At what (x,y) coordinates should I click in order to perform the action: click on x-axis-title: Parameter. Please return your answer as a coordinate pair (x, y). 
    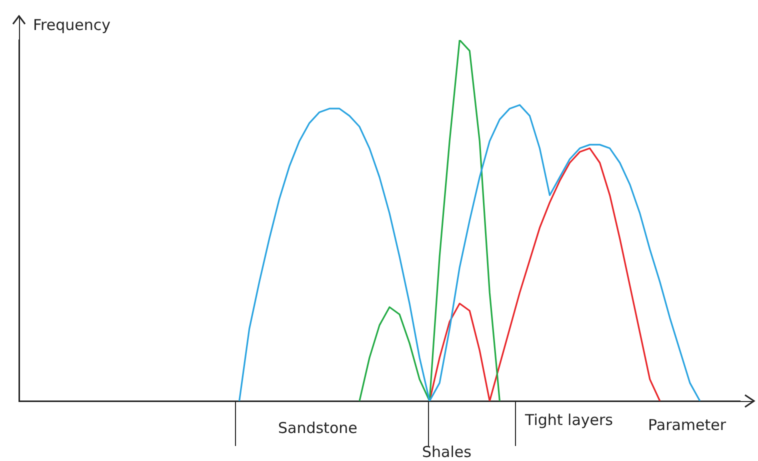
    Looking at the image, I should click on (687, 425).